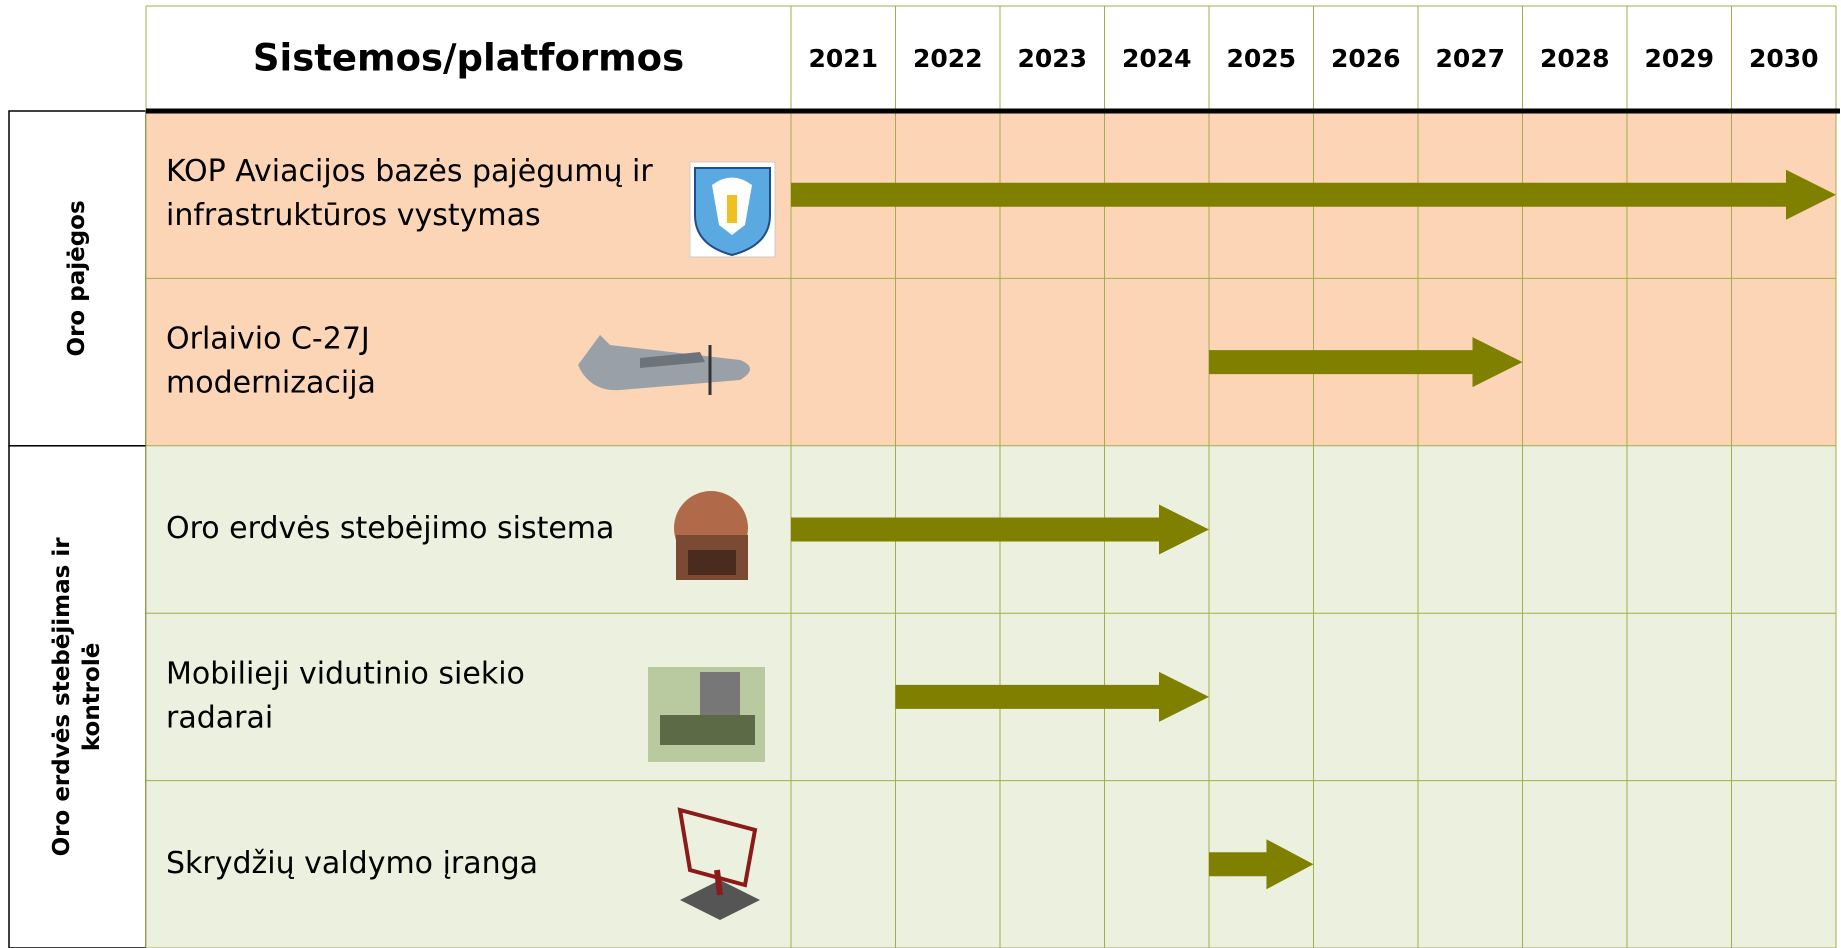  I want to click on row-label: KOP Aviacijos bazės pajėgumų ir, so click(409, 171).